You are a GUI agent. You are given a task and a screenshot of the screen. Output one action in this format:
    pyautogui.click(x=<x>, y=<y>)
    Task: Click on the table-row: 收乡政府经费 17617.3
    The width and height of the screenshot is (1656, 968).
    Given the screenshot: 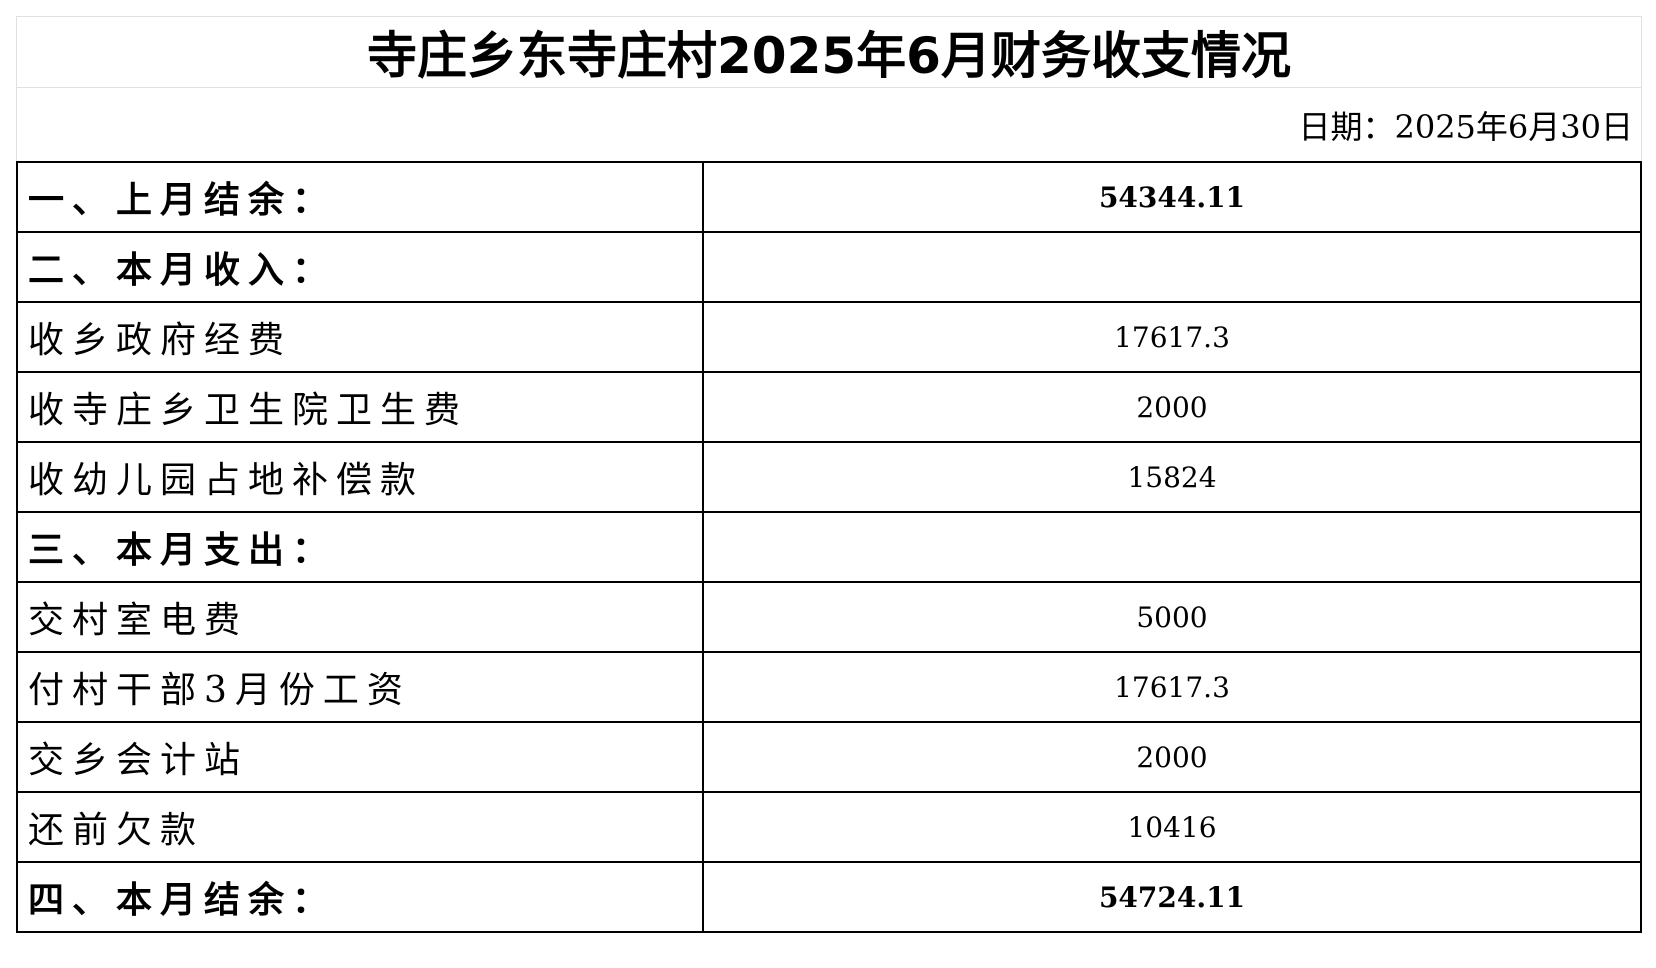 What is the action you would take?
    pyautogui.click(x=829, y=337)
    